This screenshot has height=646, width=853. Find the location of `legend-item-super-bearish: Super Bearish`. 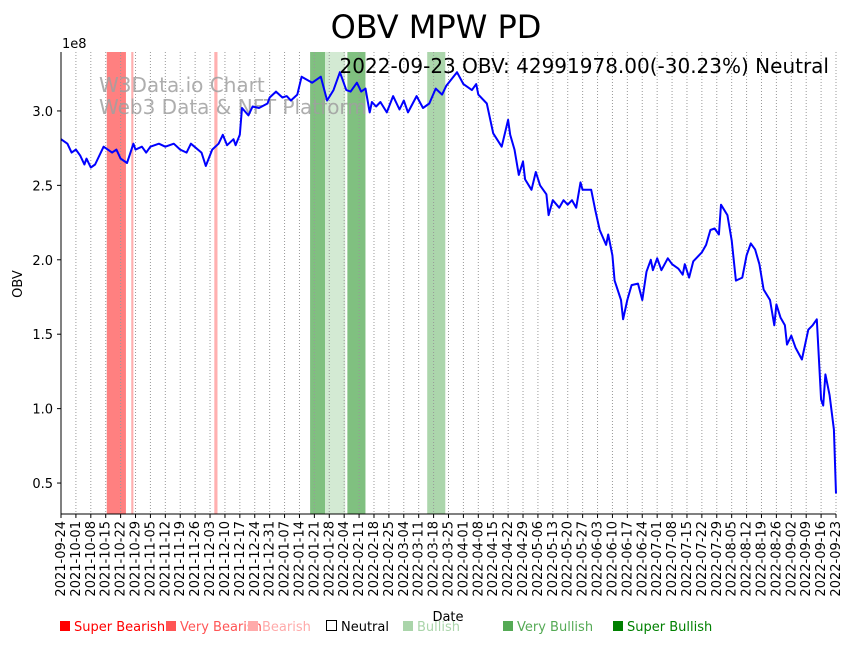

legend-item-super-bearish: Super Bearish is located at coordinates (112, 627).